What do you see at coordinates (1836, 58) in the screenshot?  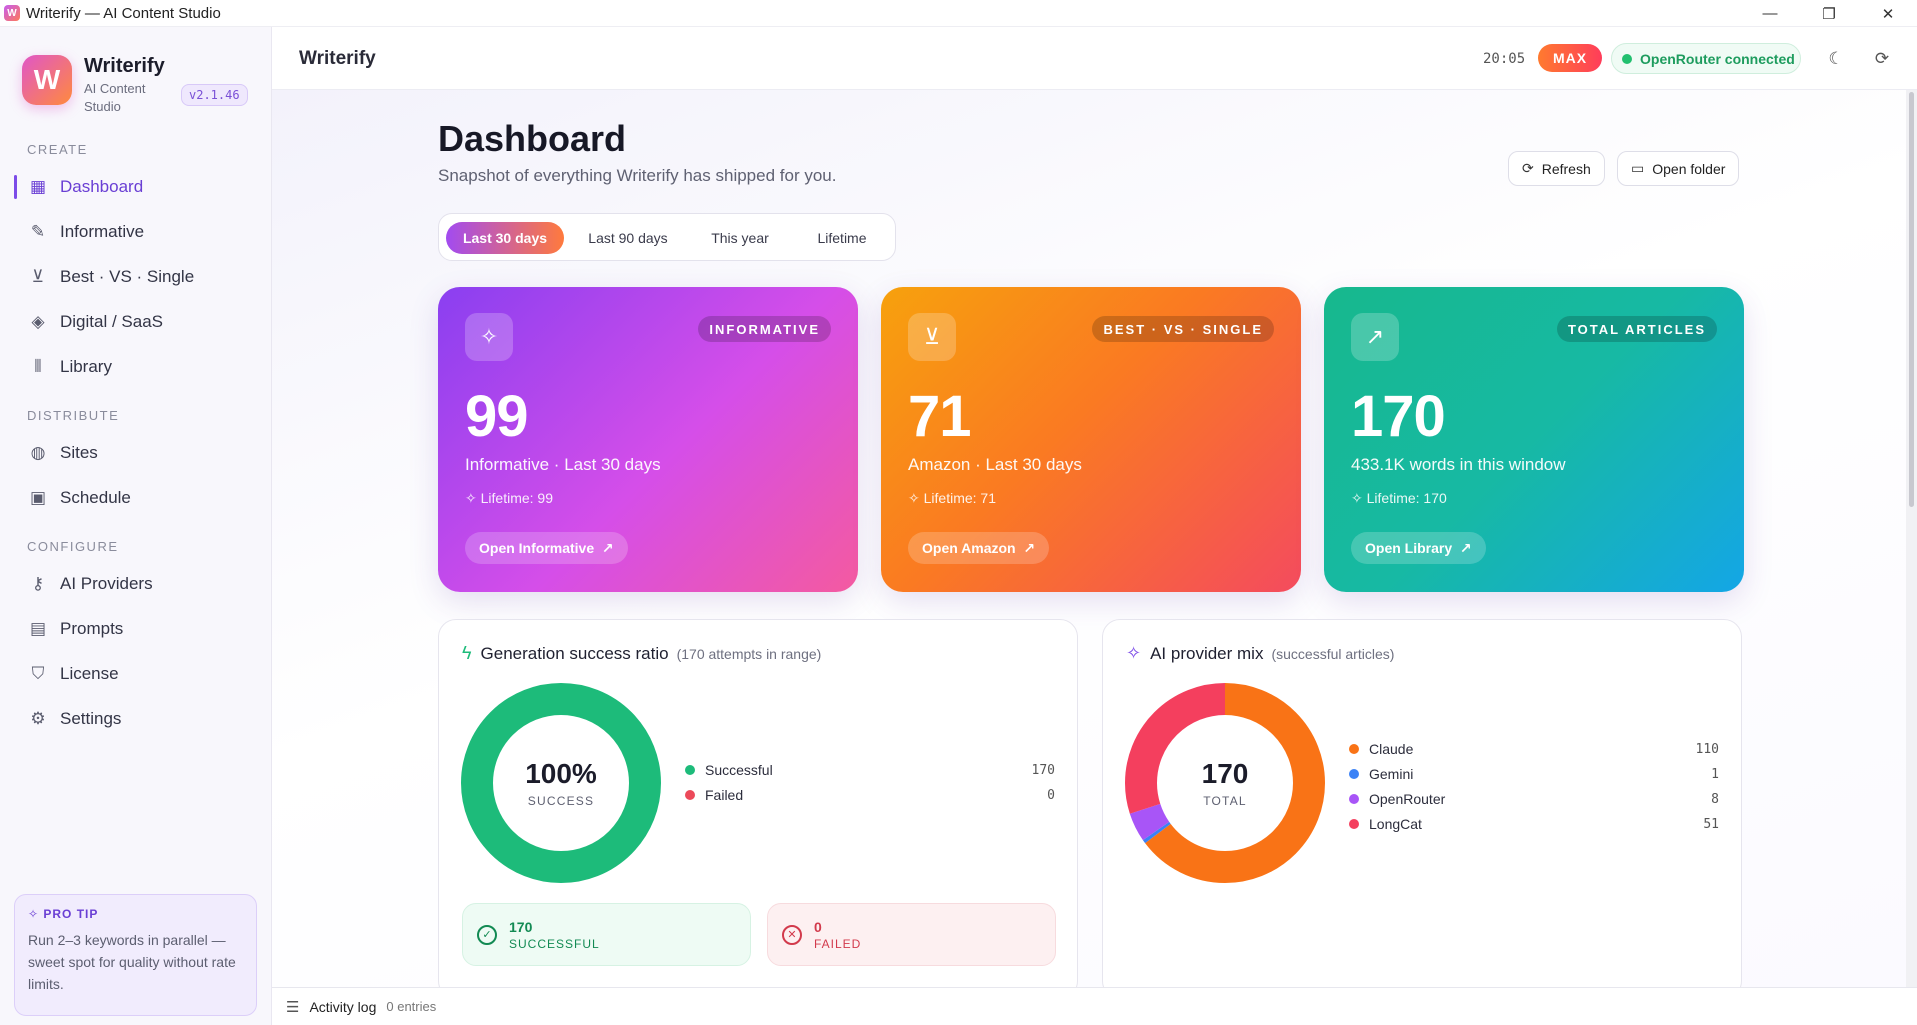 I see `theme-toggle-moon-icon: ☾` at bounding box center [1836, 58].